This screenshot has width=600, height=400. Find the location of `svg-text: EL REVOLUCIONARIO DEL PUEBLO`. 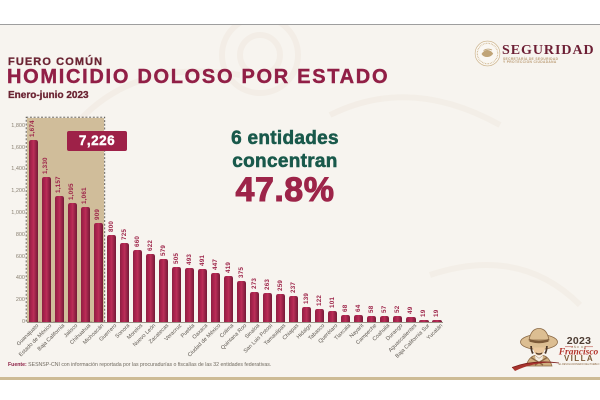

svg-text: EL REVOLUCIONARIO DEL PUEBLO is located at coordinates (579, 364).